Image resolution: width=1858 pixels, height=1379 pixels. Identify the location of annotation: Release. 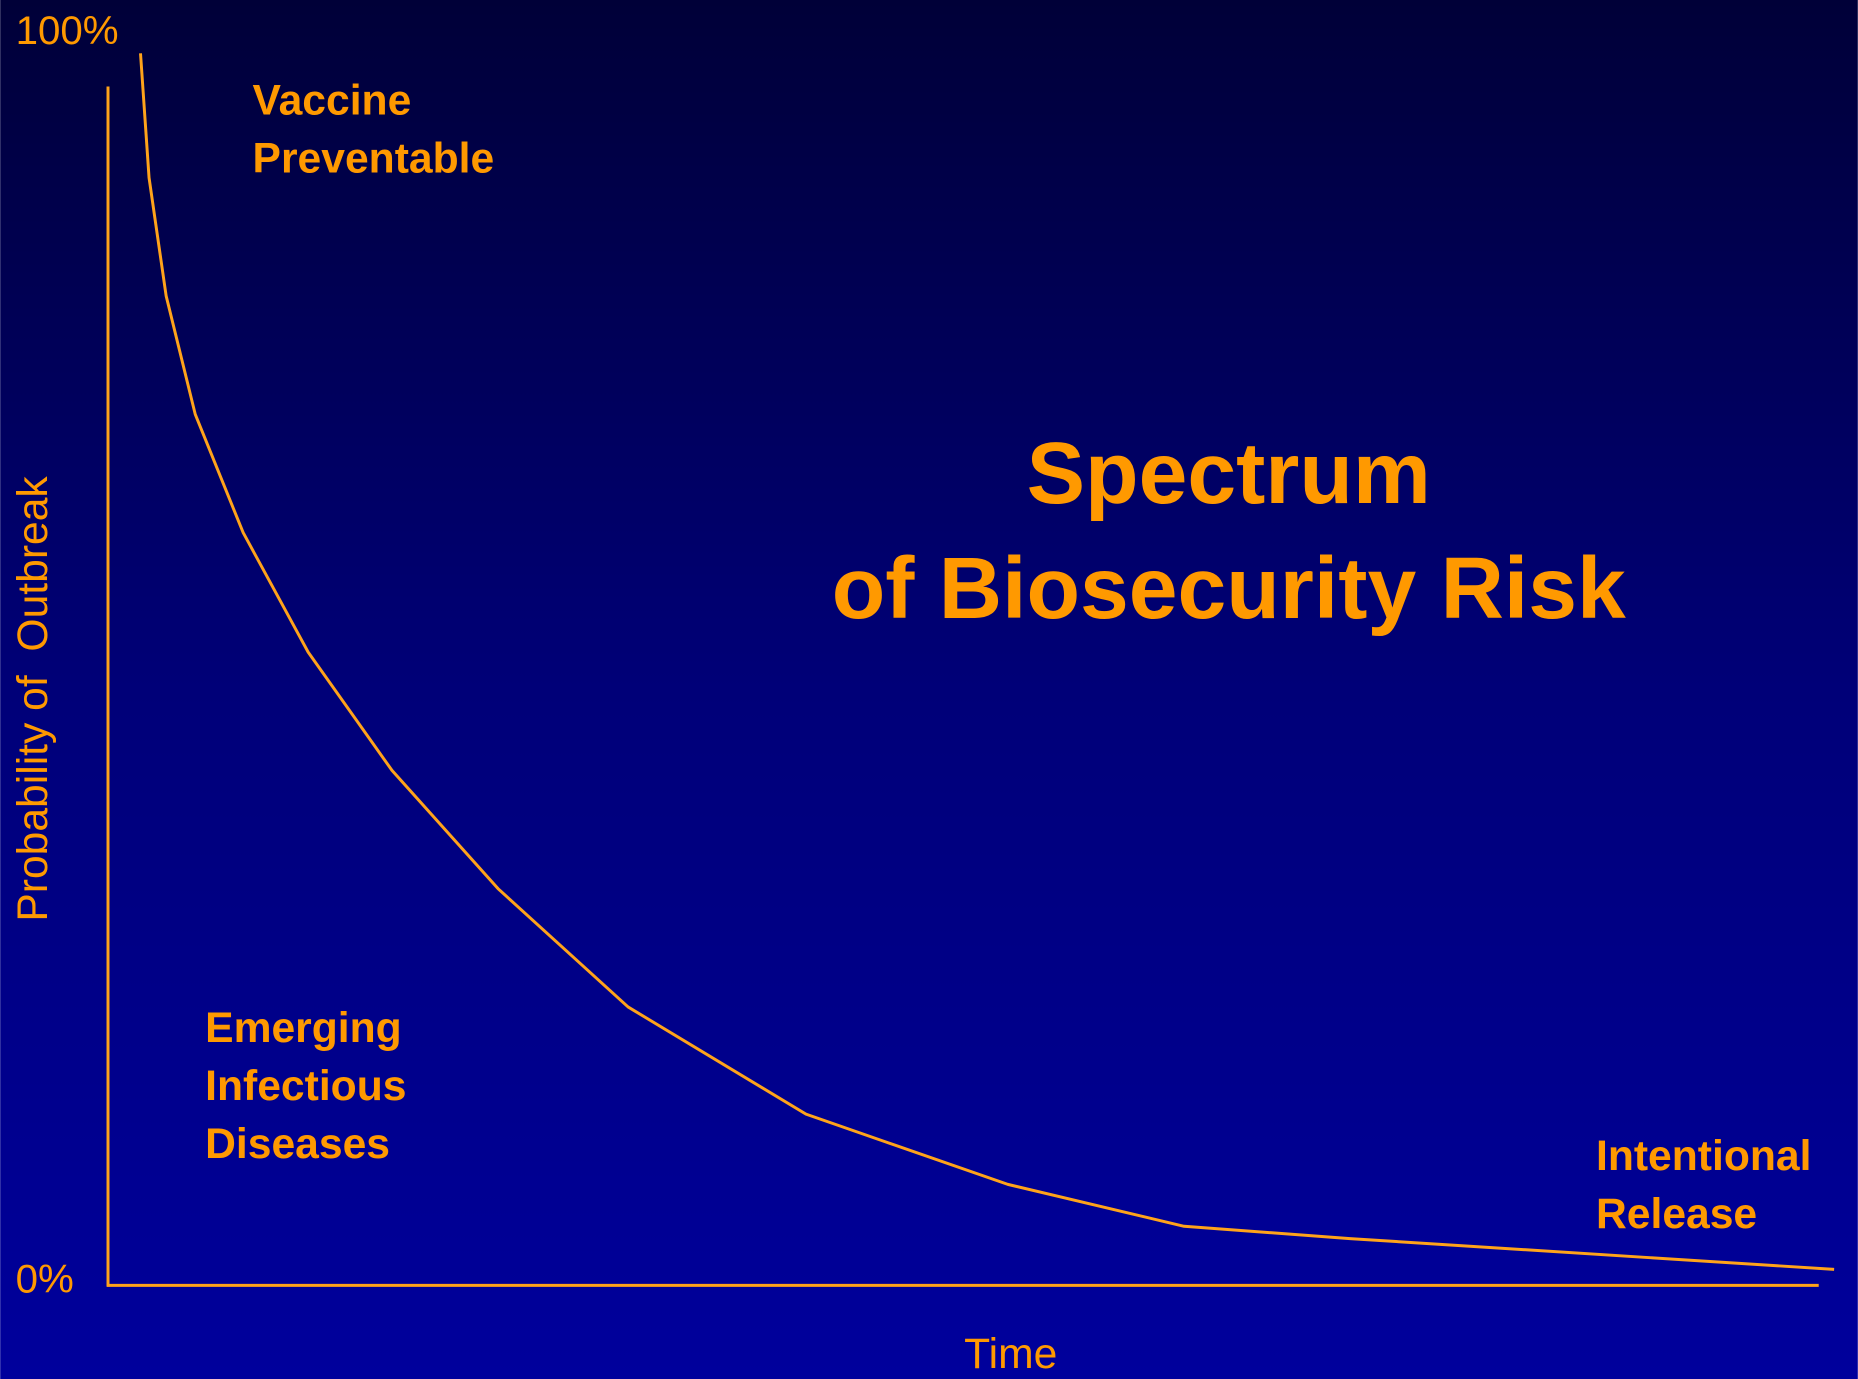
(1676, 1214).